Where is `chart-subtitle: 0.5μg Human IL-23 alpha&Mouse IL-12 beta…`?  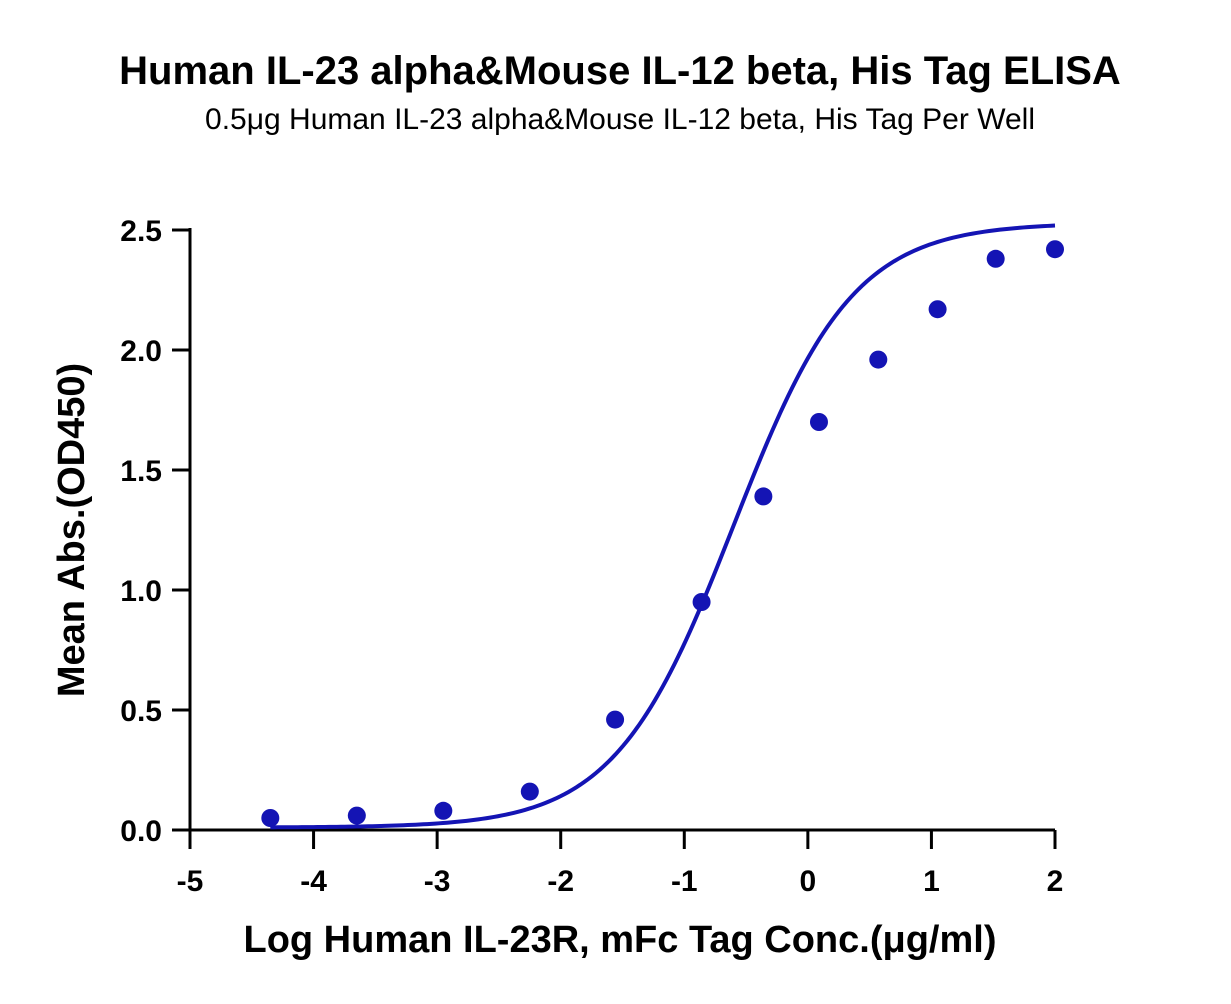 chart-subtitle: 0.5μg Human IL-23 alpha&Mouse IL-12 beta… is located at coordinates (620, 119).